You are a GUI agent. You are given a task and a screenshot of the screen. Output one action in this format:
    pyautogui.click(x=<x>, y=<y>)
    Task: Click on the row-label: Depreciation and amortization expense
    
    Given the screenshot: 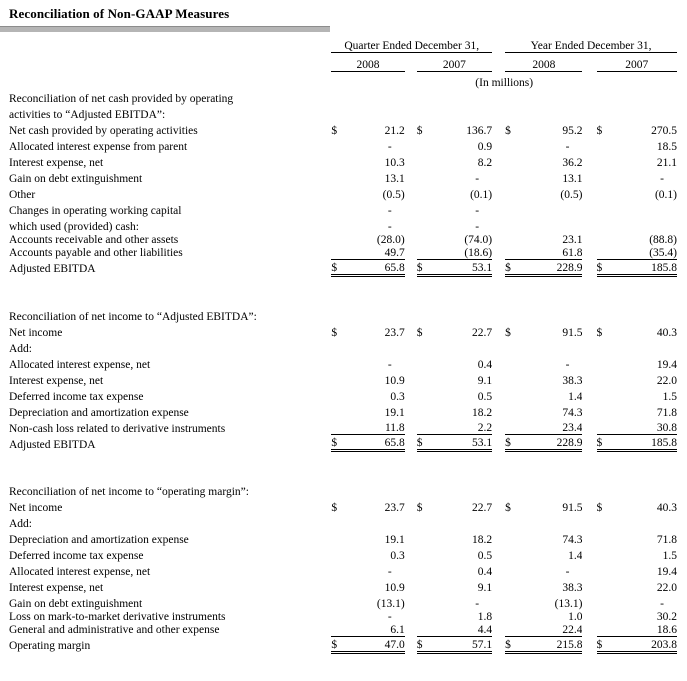 What is the action you would take?
    pyautogui.click(x=99, y=412)
    